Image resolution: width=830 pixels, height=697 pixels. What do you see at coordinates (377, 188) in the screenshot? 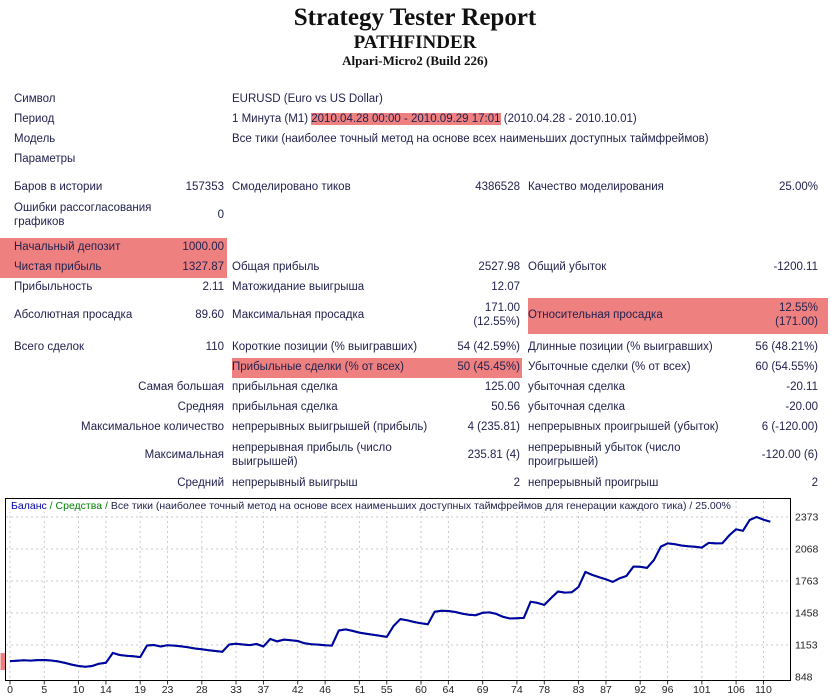
I see `stats-cell-b: Смоделировано тиков 4386528` at bounding box center [377, 188].